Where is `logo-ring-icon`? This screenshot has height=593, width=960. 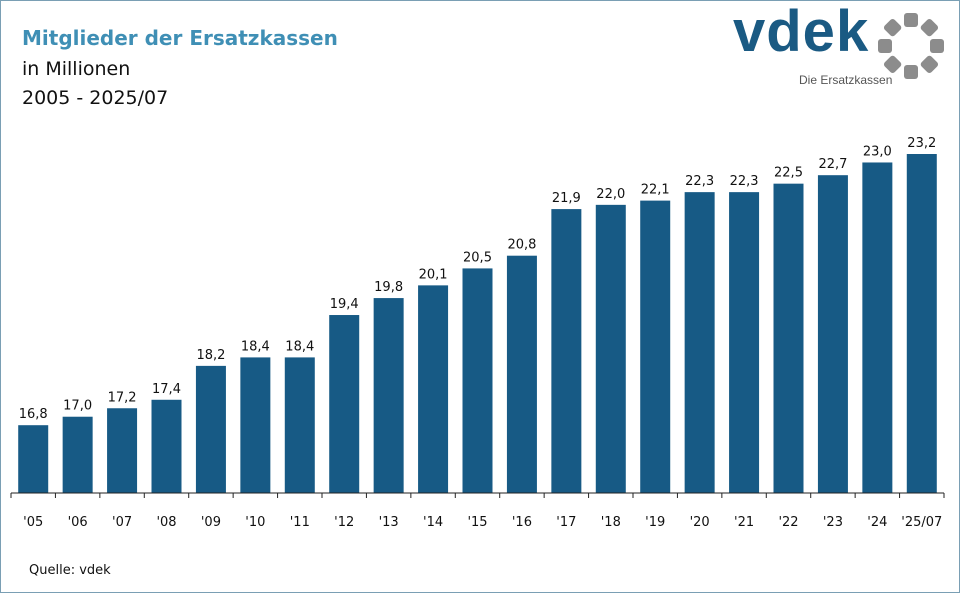
logo-ring-icon is located at coordinates (911, 46).